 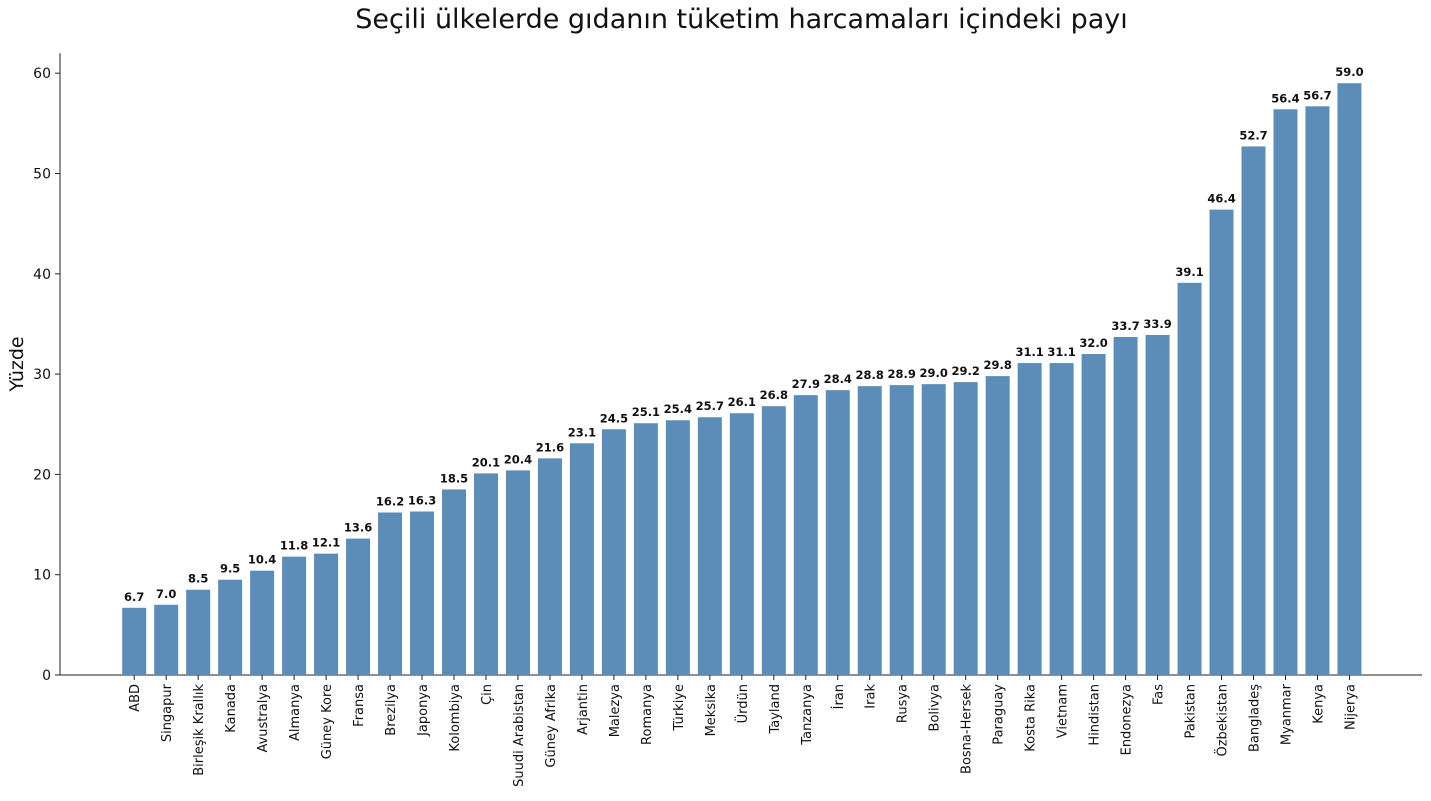 I want to click on y-tick-label: 50, so click(x=42, y=175).